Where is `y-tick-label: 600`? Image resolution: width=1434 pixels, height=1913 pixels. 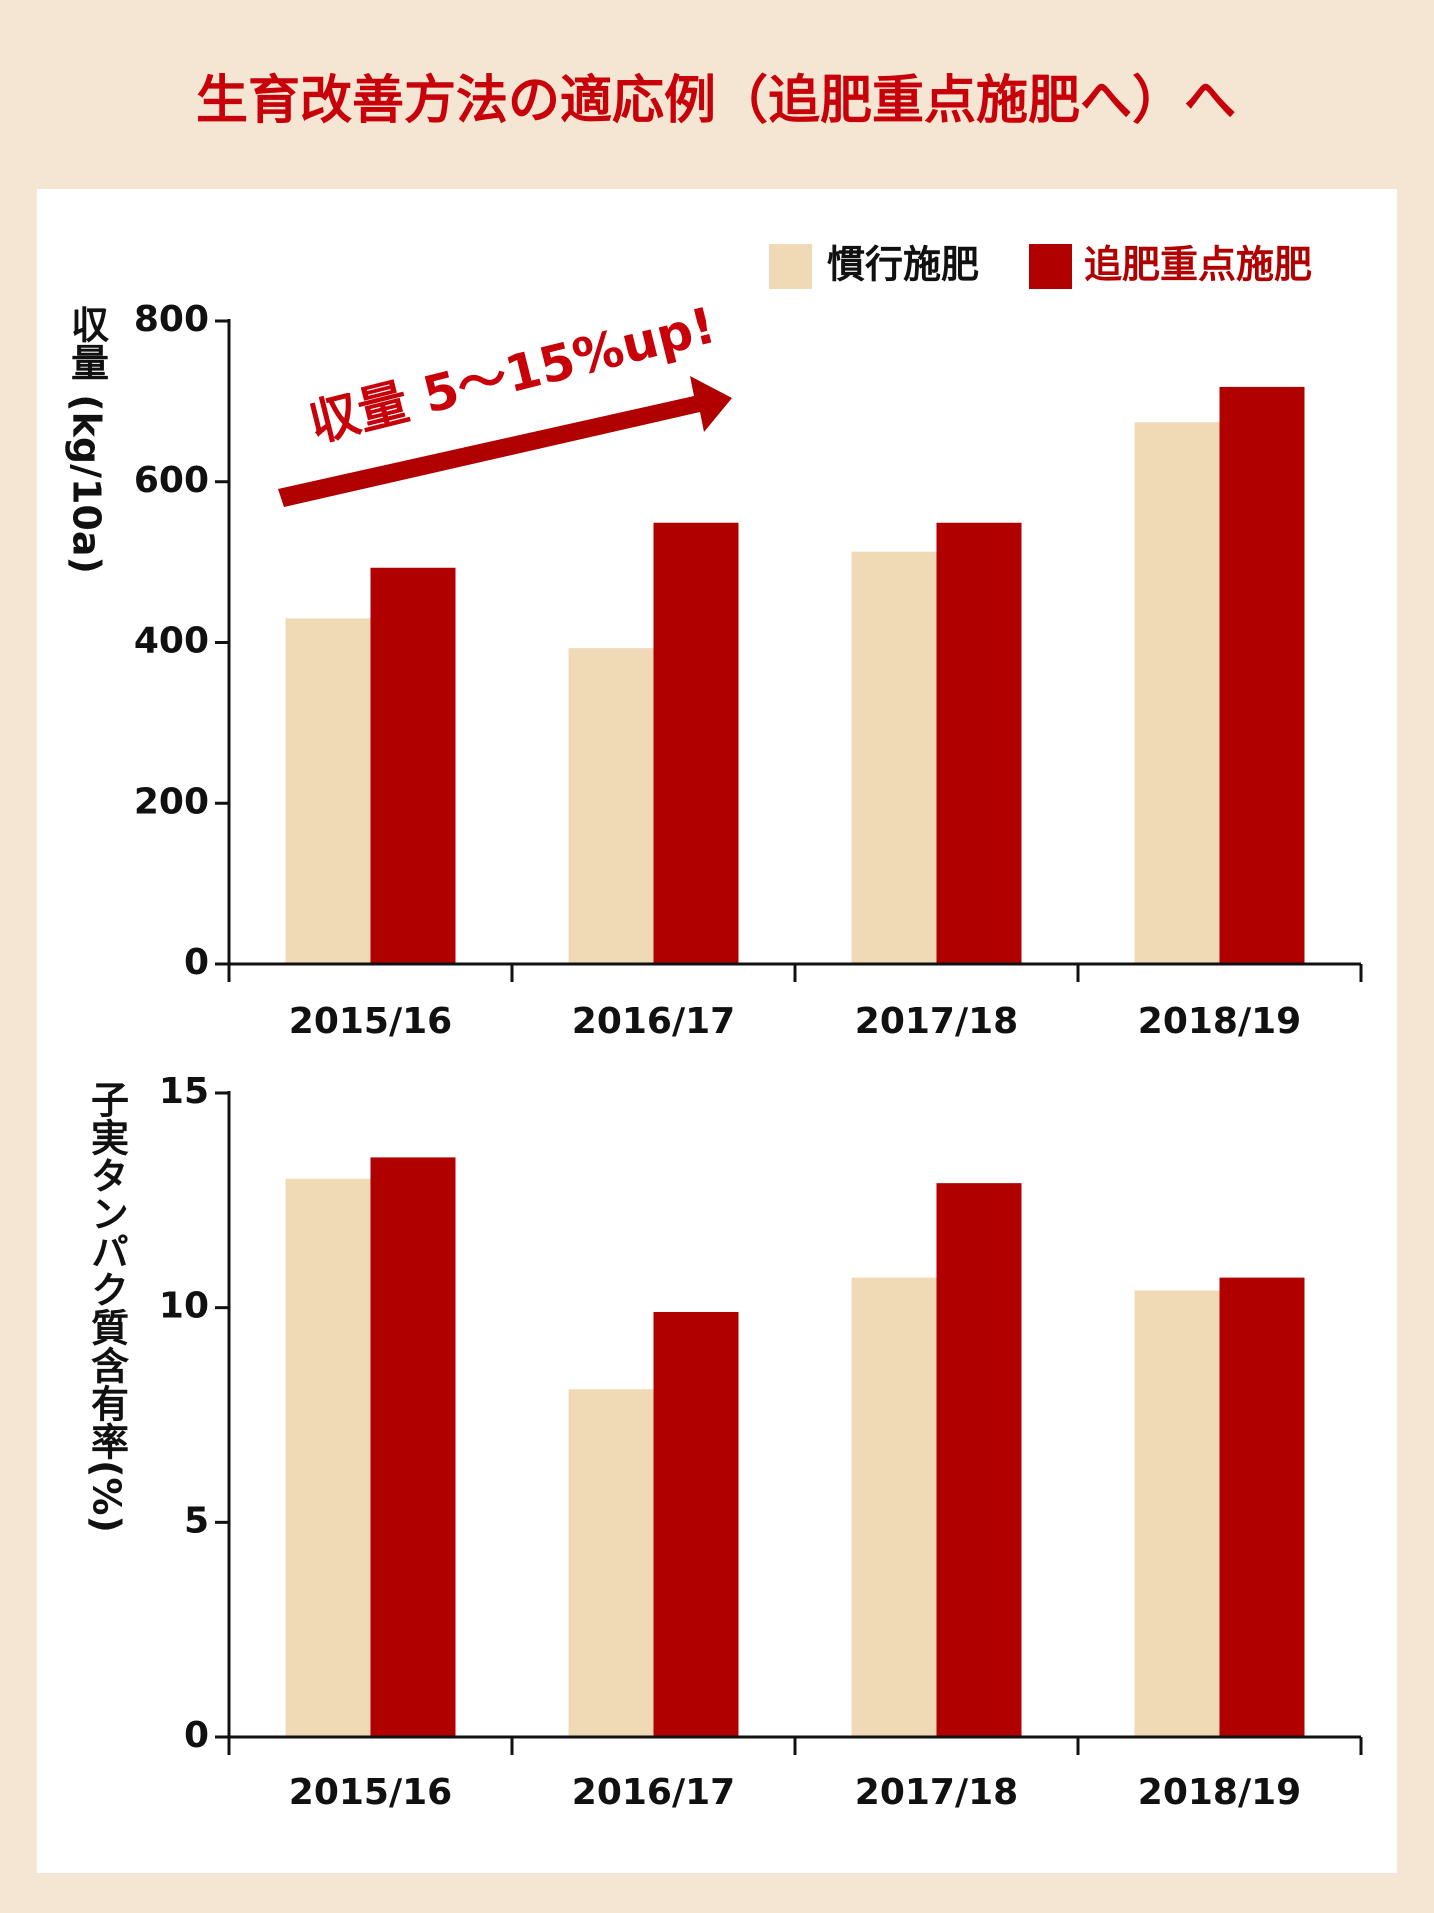
y-tick-label: 600 is located at coordinates (171, 480).